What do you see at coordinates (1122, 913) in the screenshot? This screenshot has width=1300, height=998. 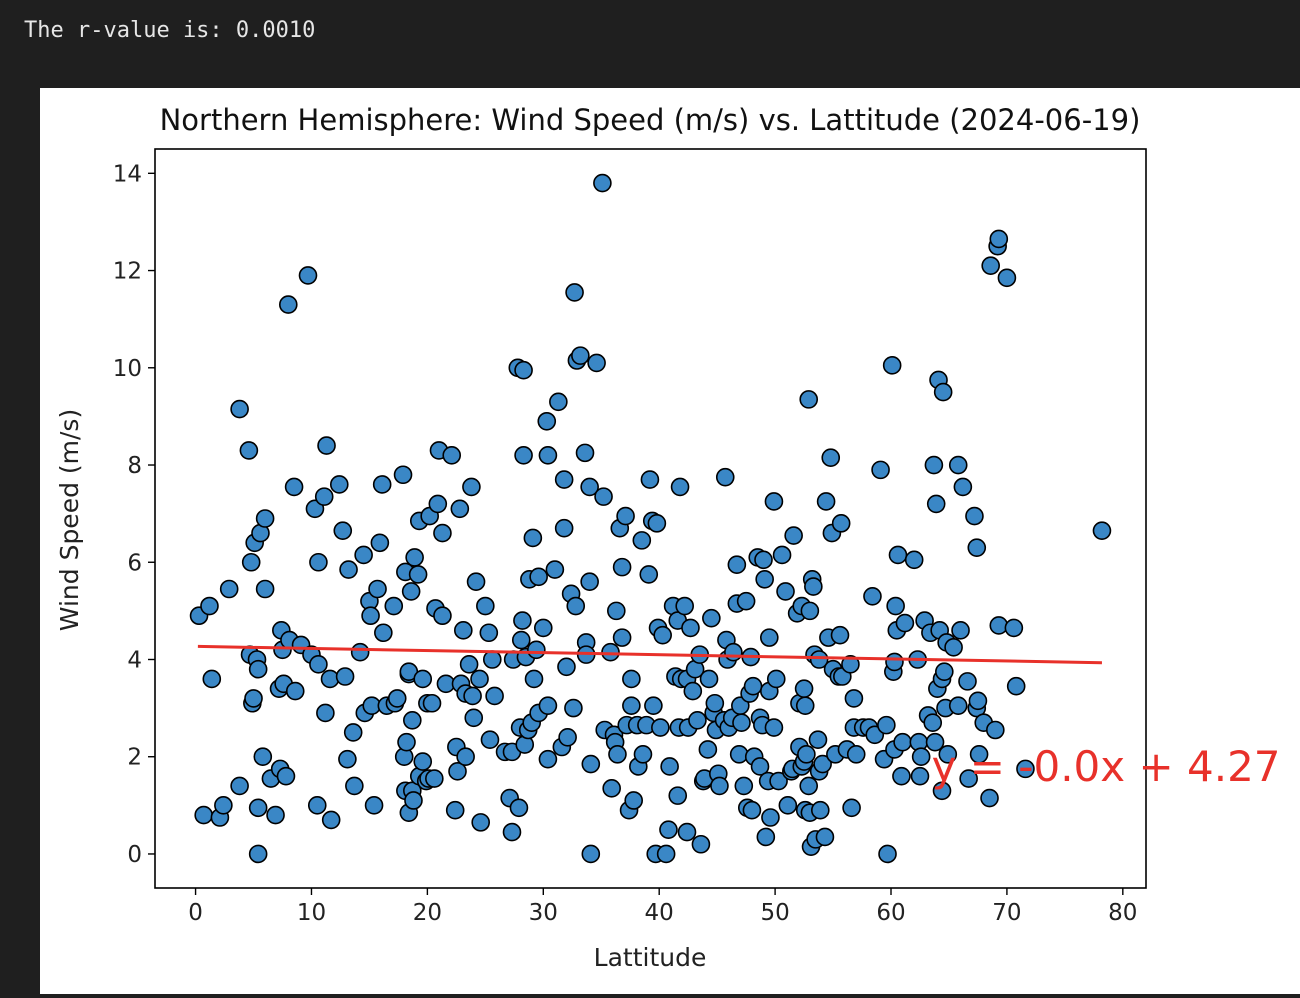 I see `x-tick-label: 80` at bounding box center [1122, 913].